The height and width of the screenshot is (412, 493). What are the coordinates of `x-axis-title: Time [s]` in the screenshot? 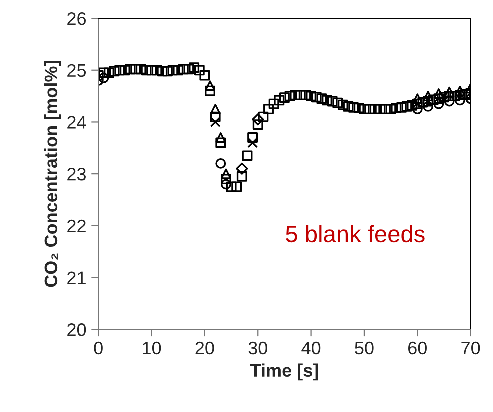 It's located at (284, 372).